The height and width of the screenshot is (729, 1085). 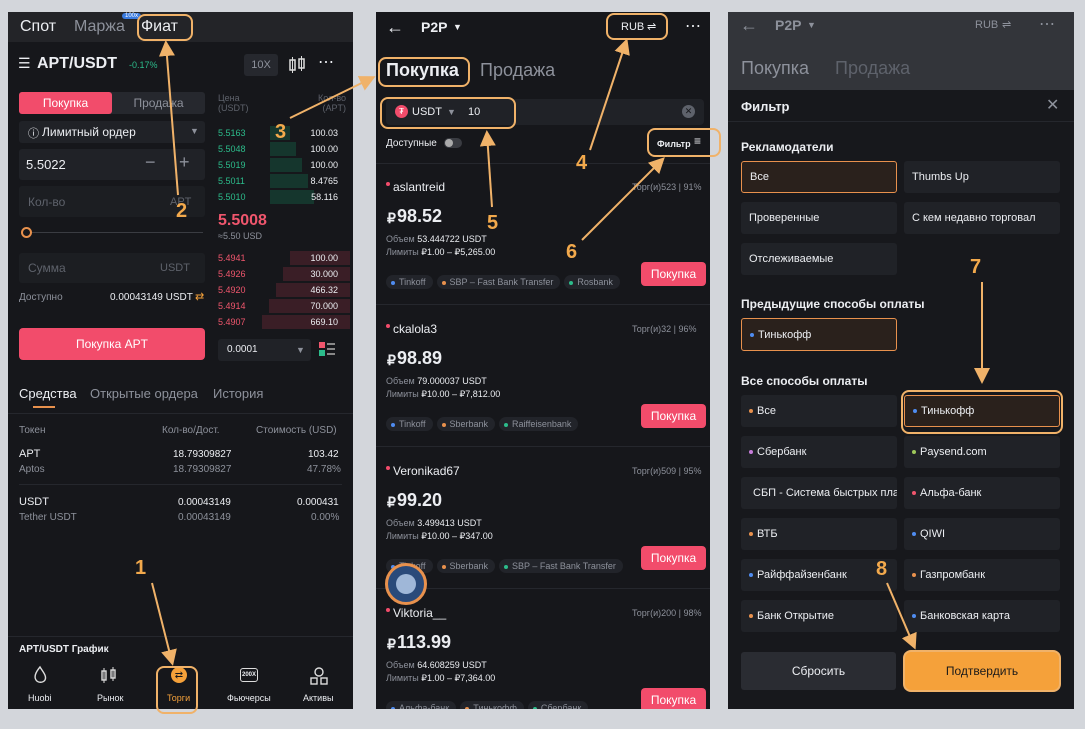 I want to click on huobi-icon, so click(x=40, y=674).